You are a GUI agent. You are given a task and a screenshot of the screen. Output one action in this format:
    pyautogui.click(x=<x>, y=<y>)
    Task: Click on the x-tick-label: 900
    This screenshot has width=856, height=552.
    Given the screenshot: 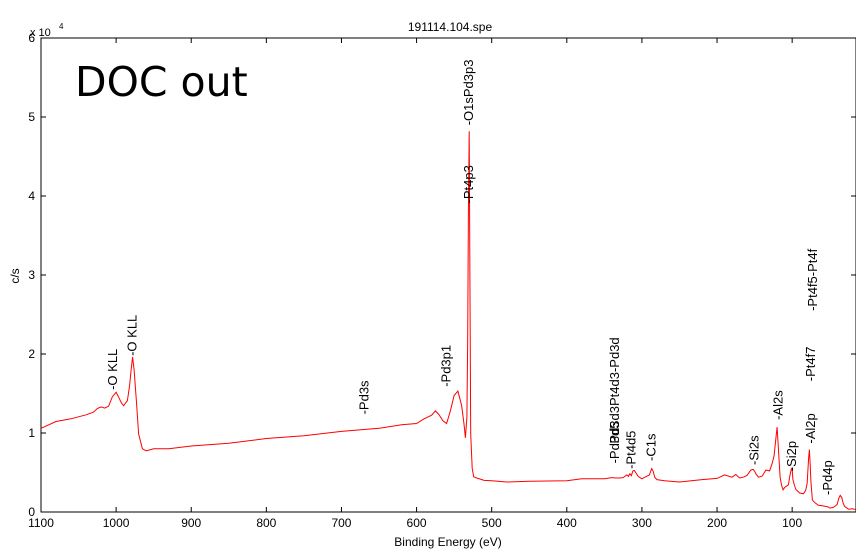 What is the action you would take?
    pyautogui.click(x=191, y=523)
    